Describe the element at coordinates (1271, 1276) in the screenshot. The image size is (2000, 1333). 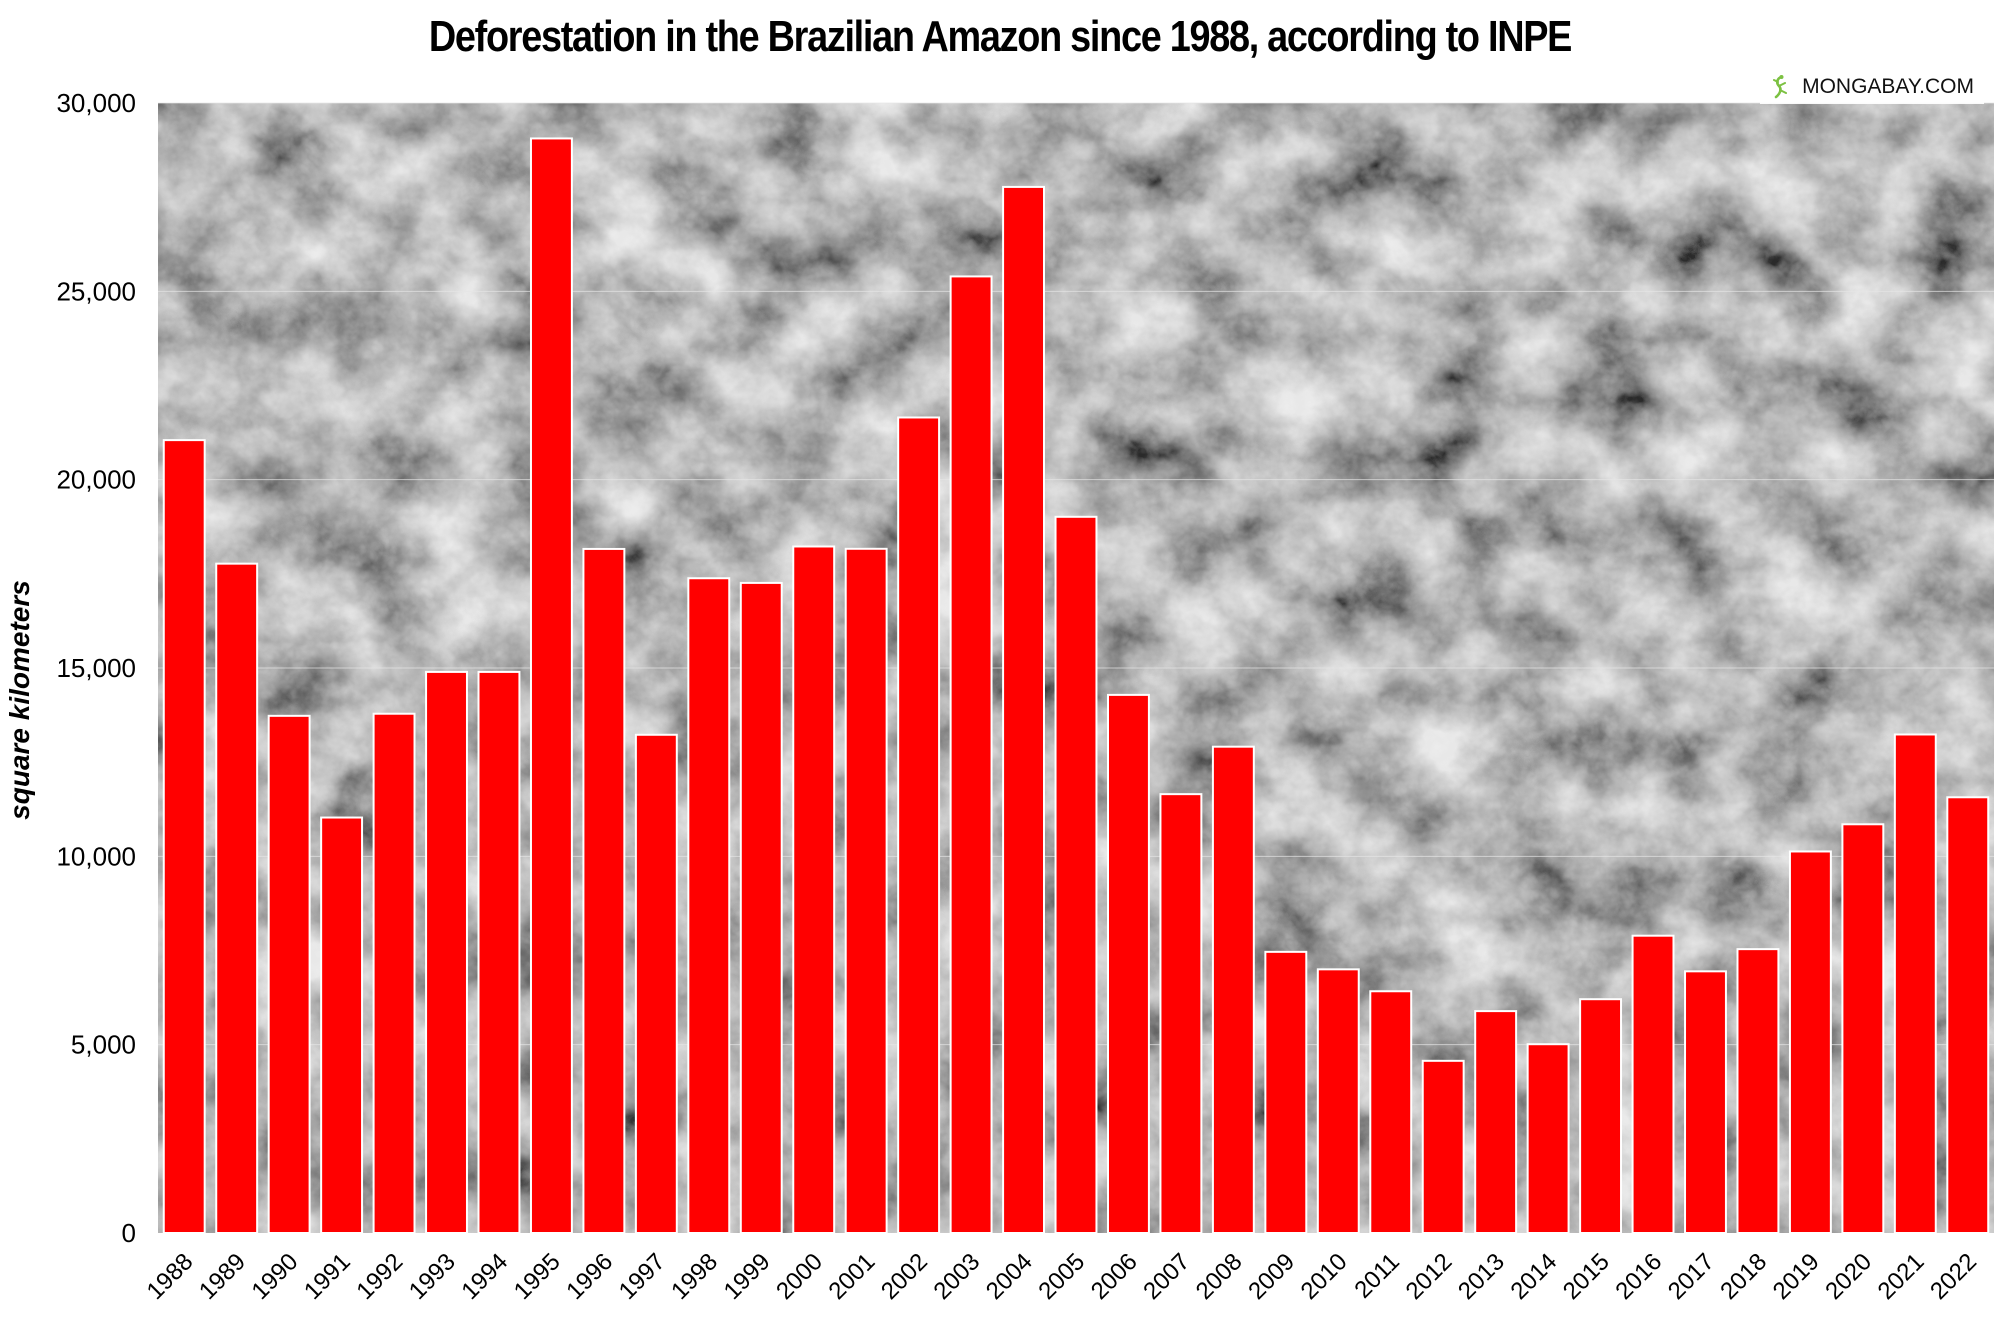
I see `x-tick-label: 2009` at that location.